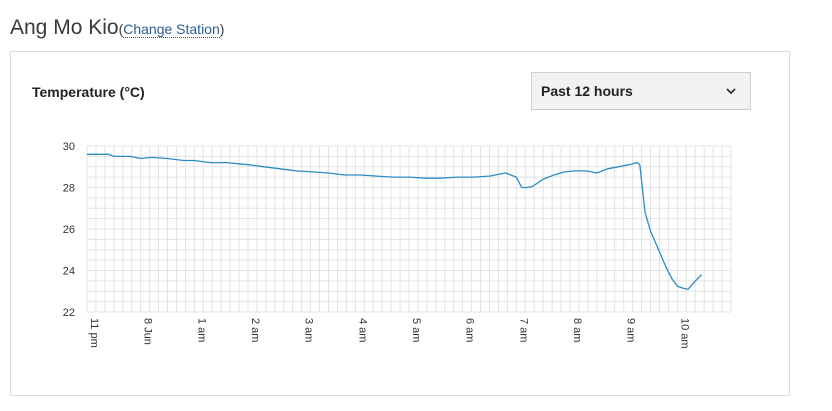 This screenshot has height=411, width=832. I want to click on chevron-down-icon, so click(731, 91).